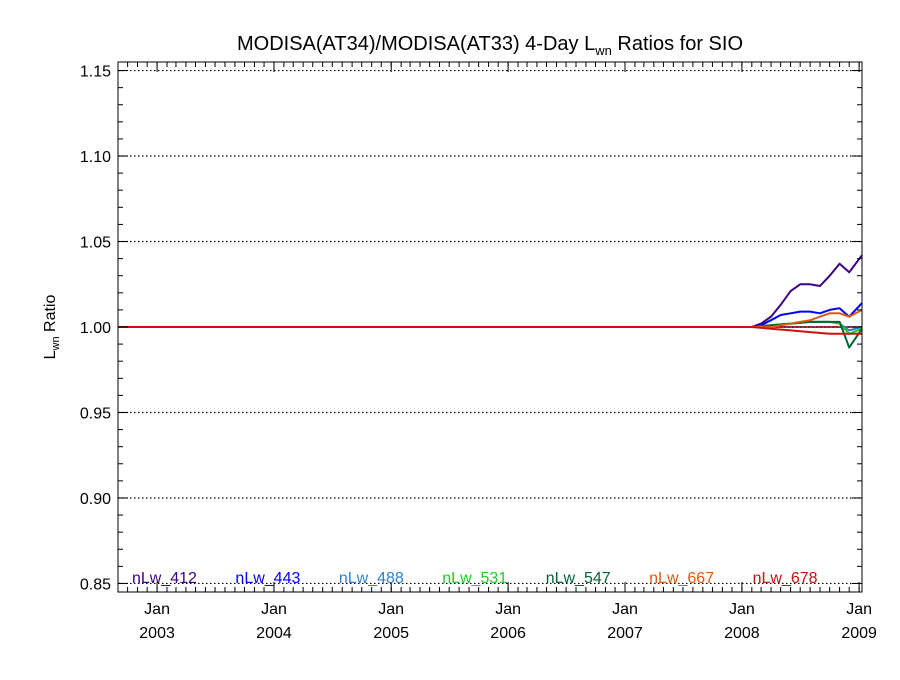 The width and height of the screenshot is (900, 680). Describe the element at coordinates (56, 343) in the screenshot. I see `y-axis-label-subscript: wn` at that location.